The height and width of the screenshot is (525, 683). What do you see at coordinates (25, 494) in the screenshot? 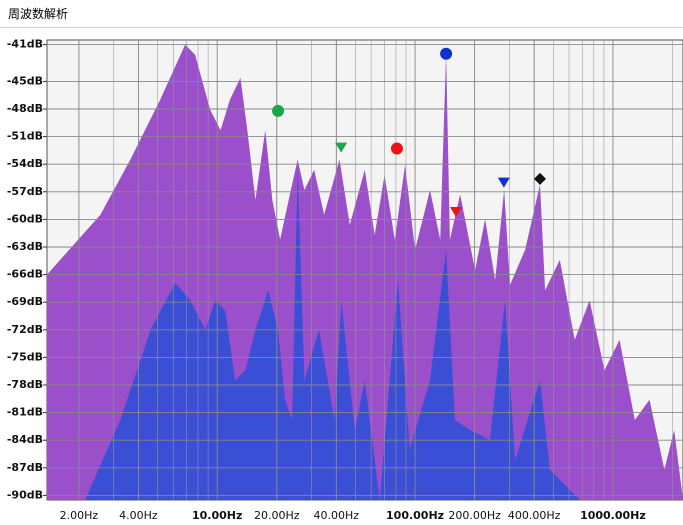
I see `y-tick-label: -90dB` at bounding box center [25, 494].